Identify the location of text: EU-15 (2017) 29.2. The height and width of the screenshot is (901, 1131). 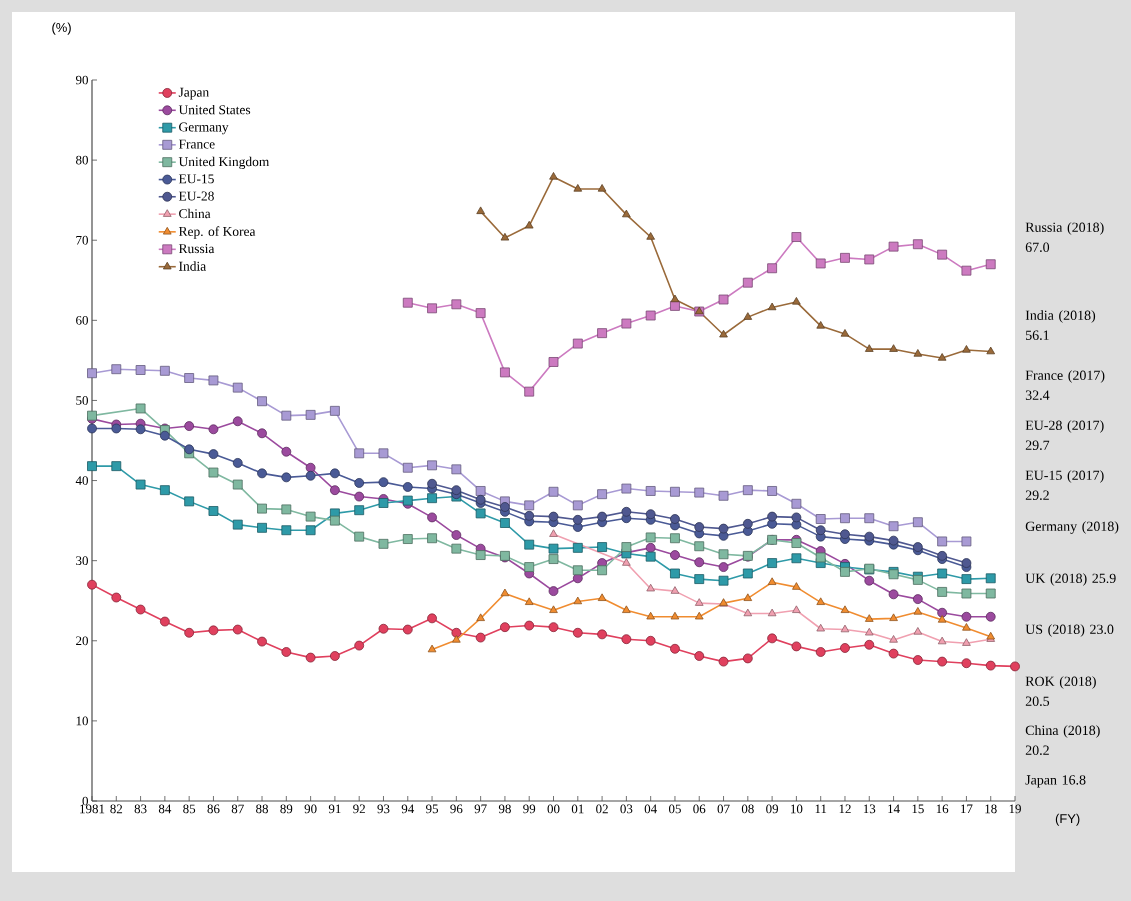
(1064, 485).